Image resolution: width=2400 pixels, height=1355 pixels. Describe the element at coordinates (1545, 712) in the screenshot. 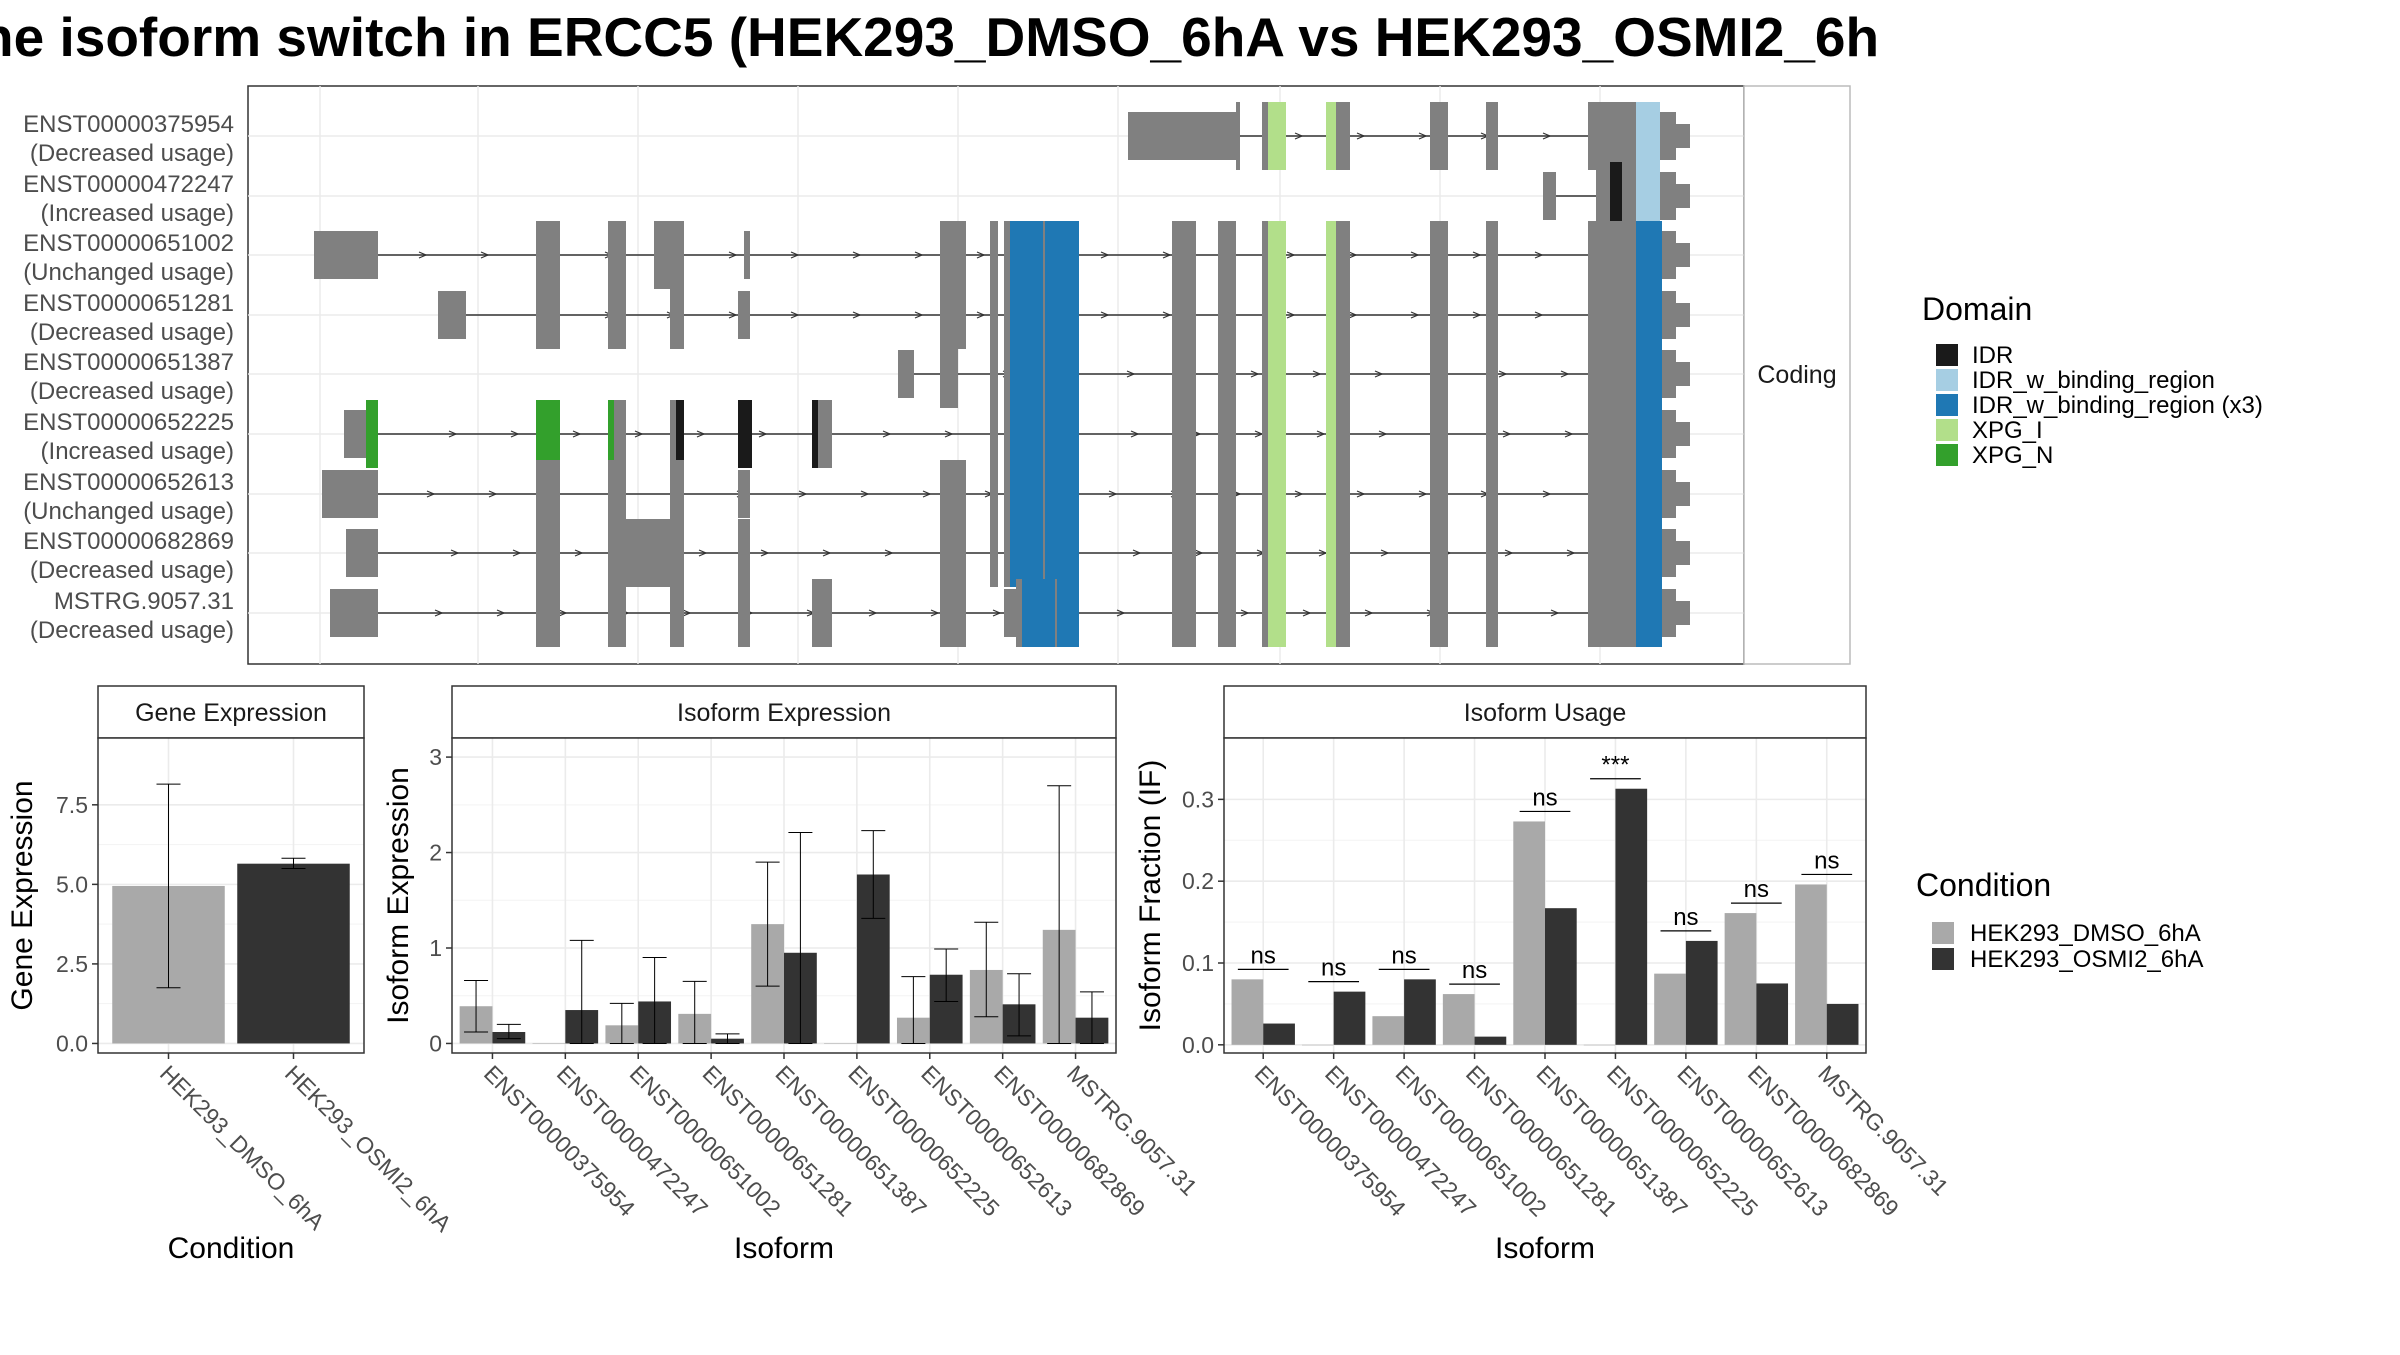

I see `chart-strip` at that location.